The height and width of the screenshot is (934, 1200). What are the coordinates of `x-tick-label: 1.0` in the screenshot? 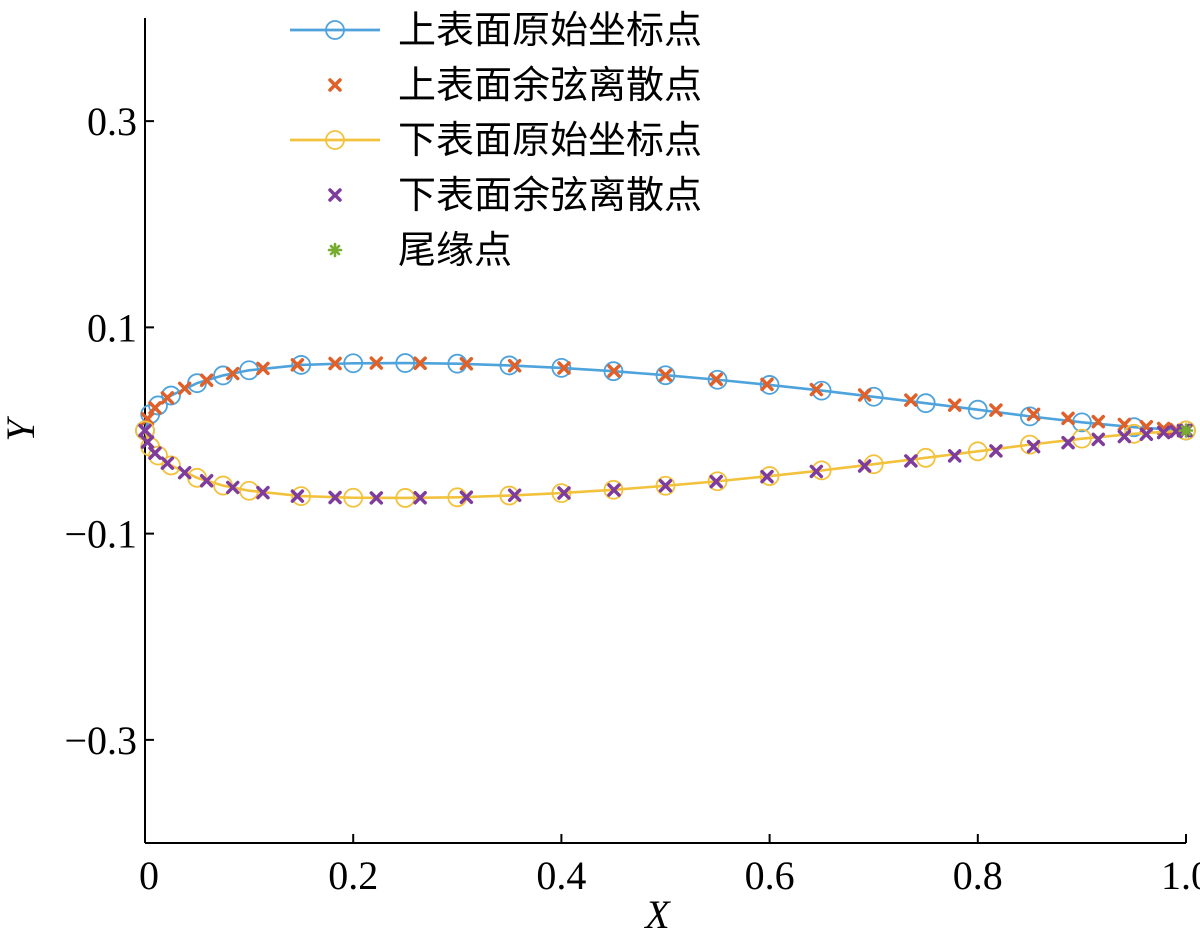 It's located at (1180, 875).